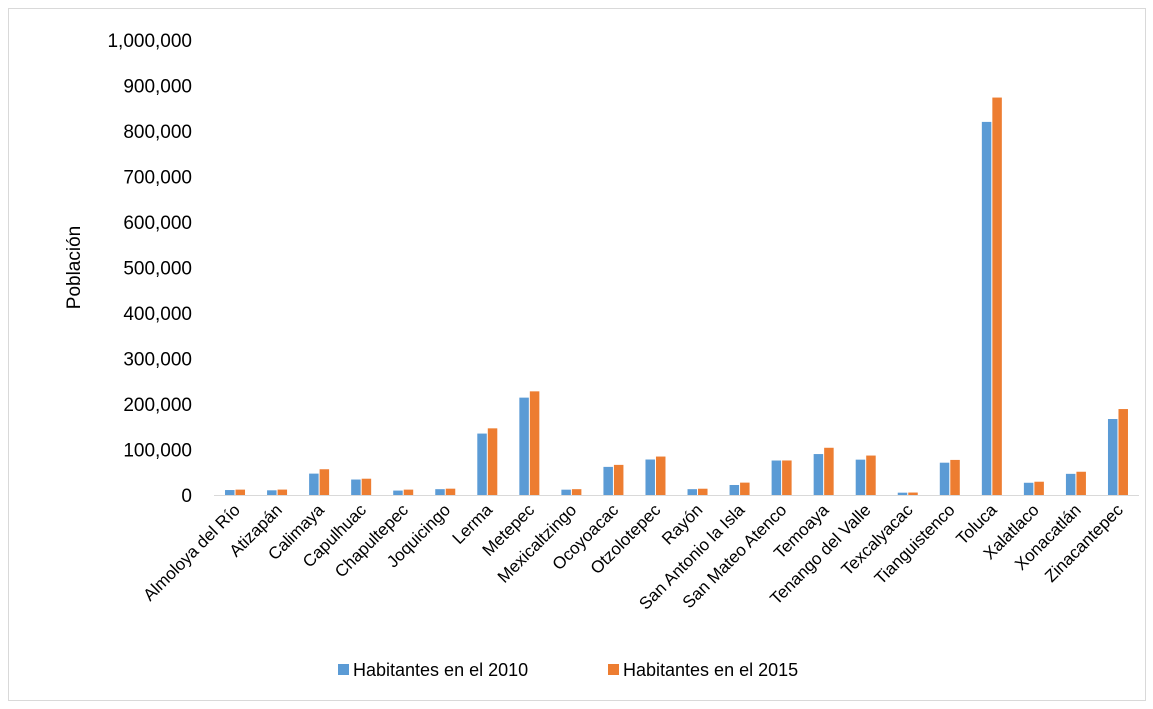 This screenshot has height=709, width=1153. Describe the element at coordinates (710, 670) in the screenshot. I see `legend-label: Habitantes en el 2015` at that location.